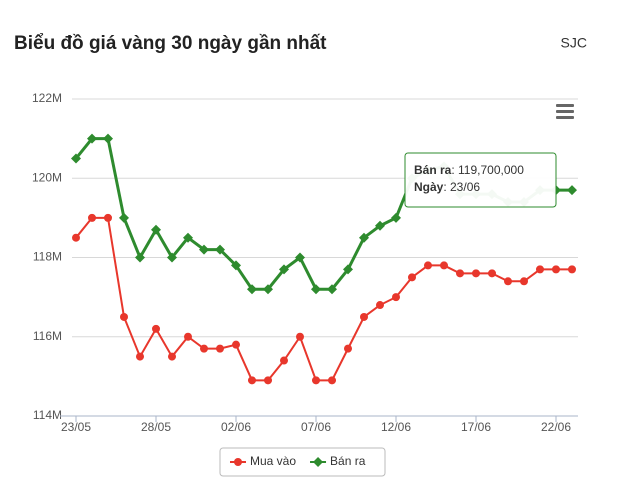  What do you see at coordinates (487, 170) in the screenshot?
I see `tooltip-value: : 119,700,000` at bounding box center [487, 170].